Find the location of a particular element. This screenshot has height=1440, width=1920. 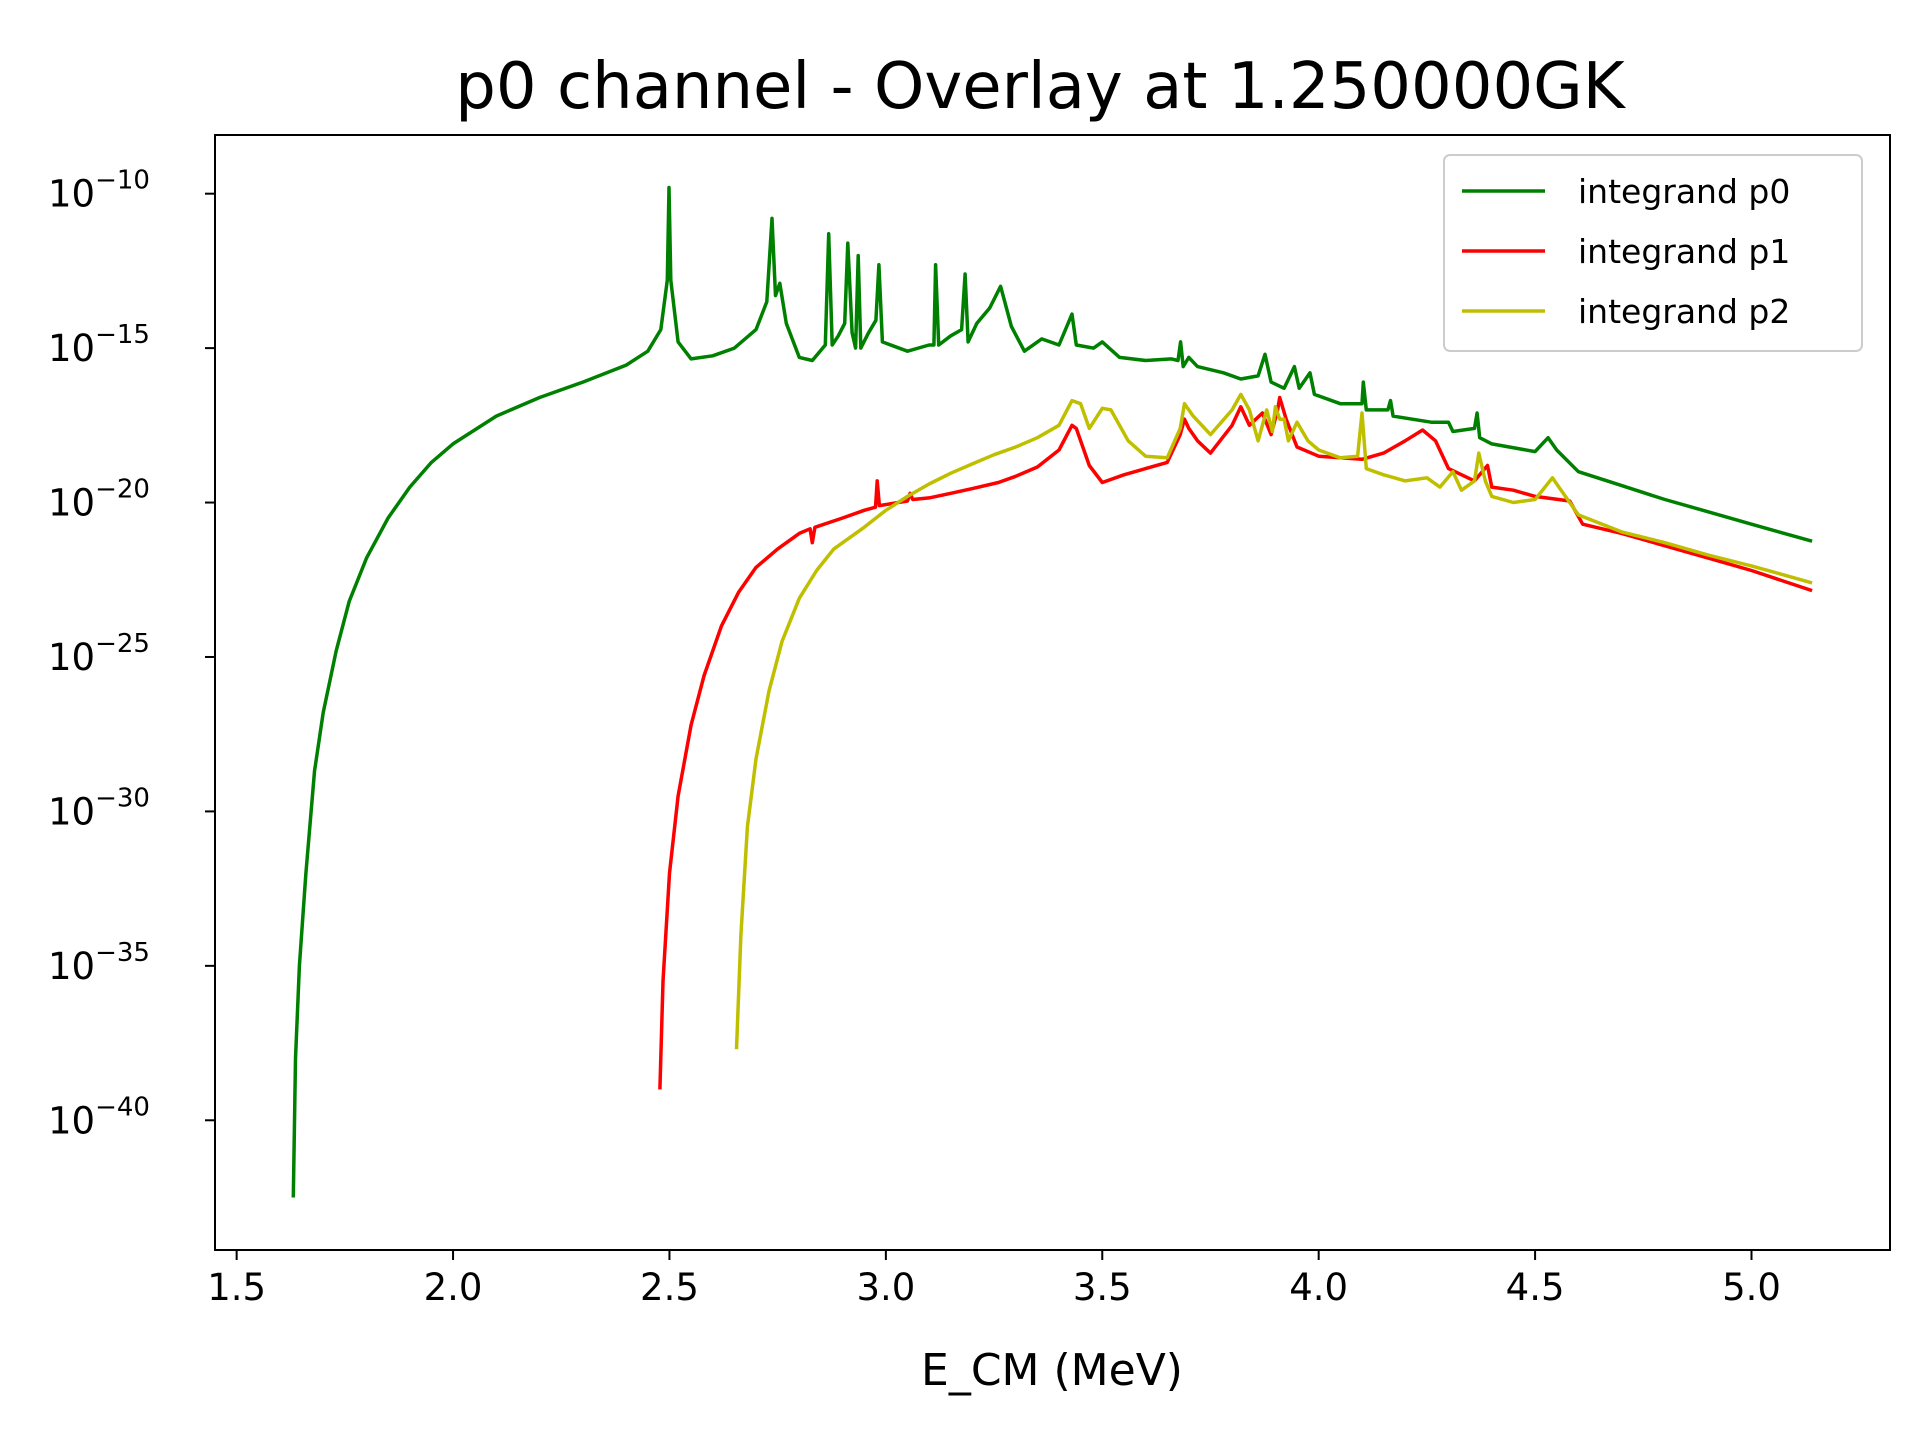

x-tick-label: 2.5 is located at coordinates (669, 1287).